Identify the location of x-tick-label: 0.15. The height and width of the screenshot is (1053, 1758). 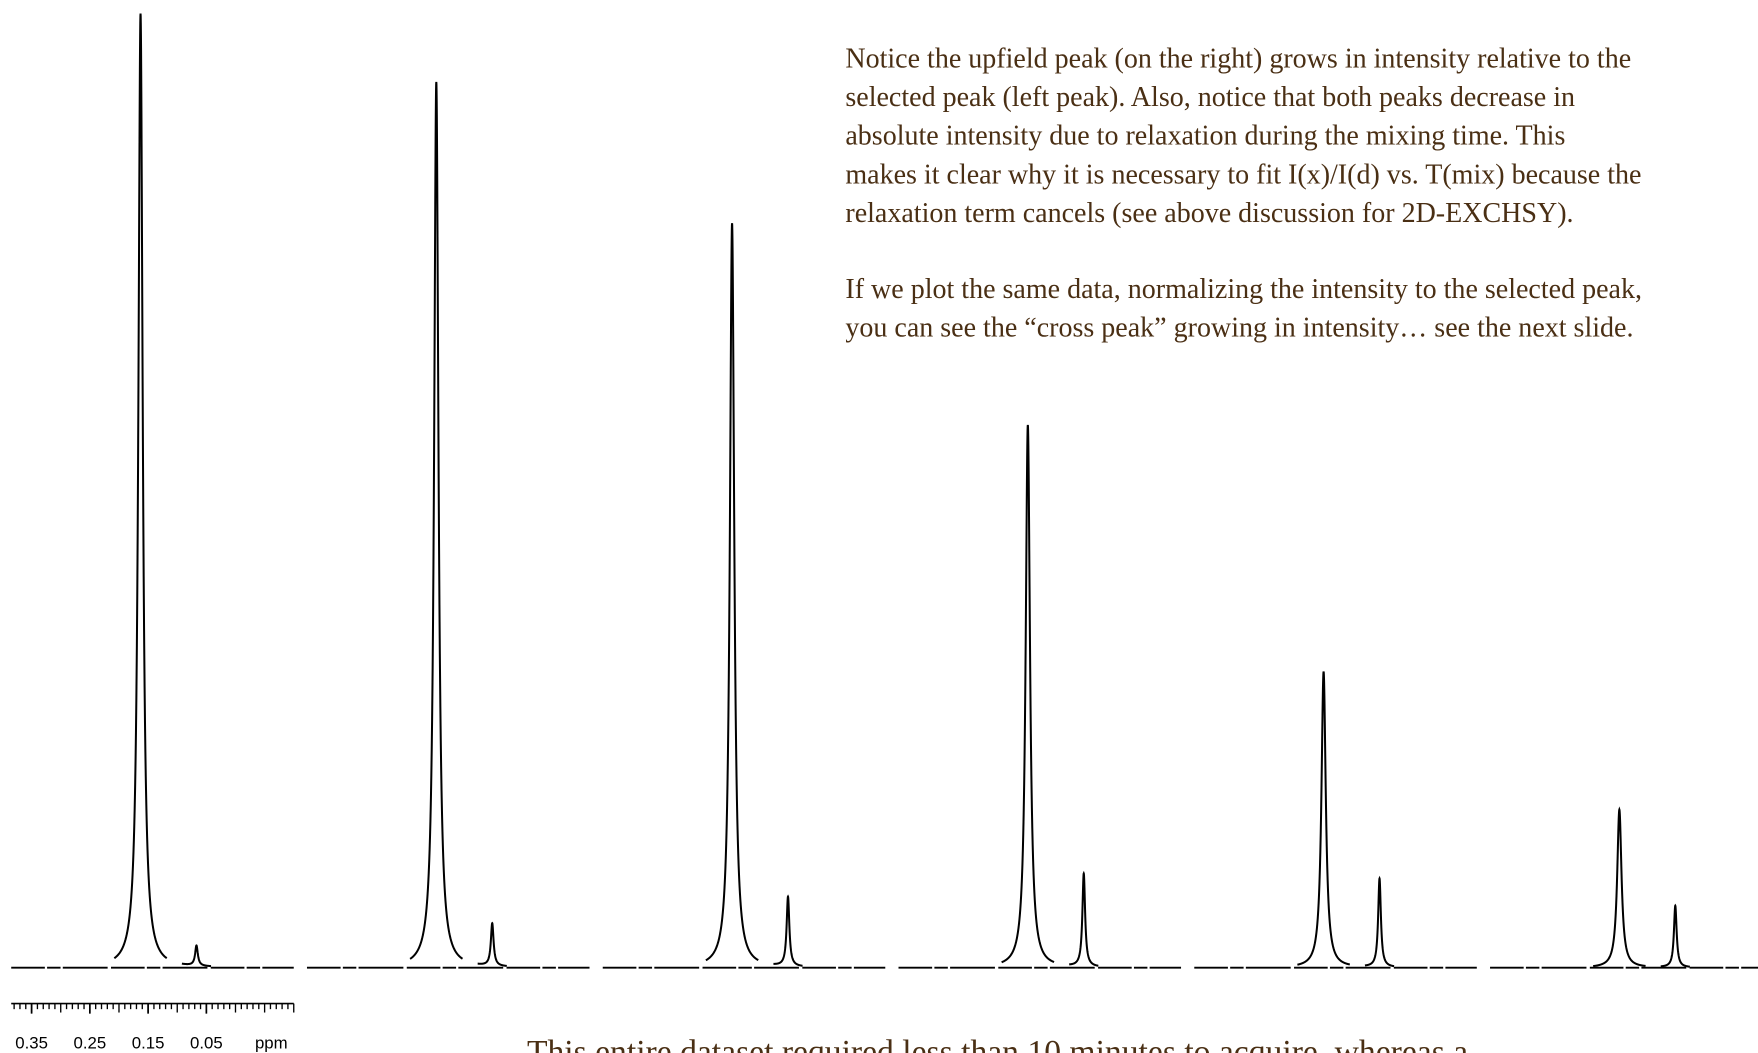
(148, 1042).